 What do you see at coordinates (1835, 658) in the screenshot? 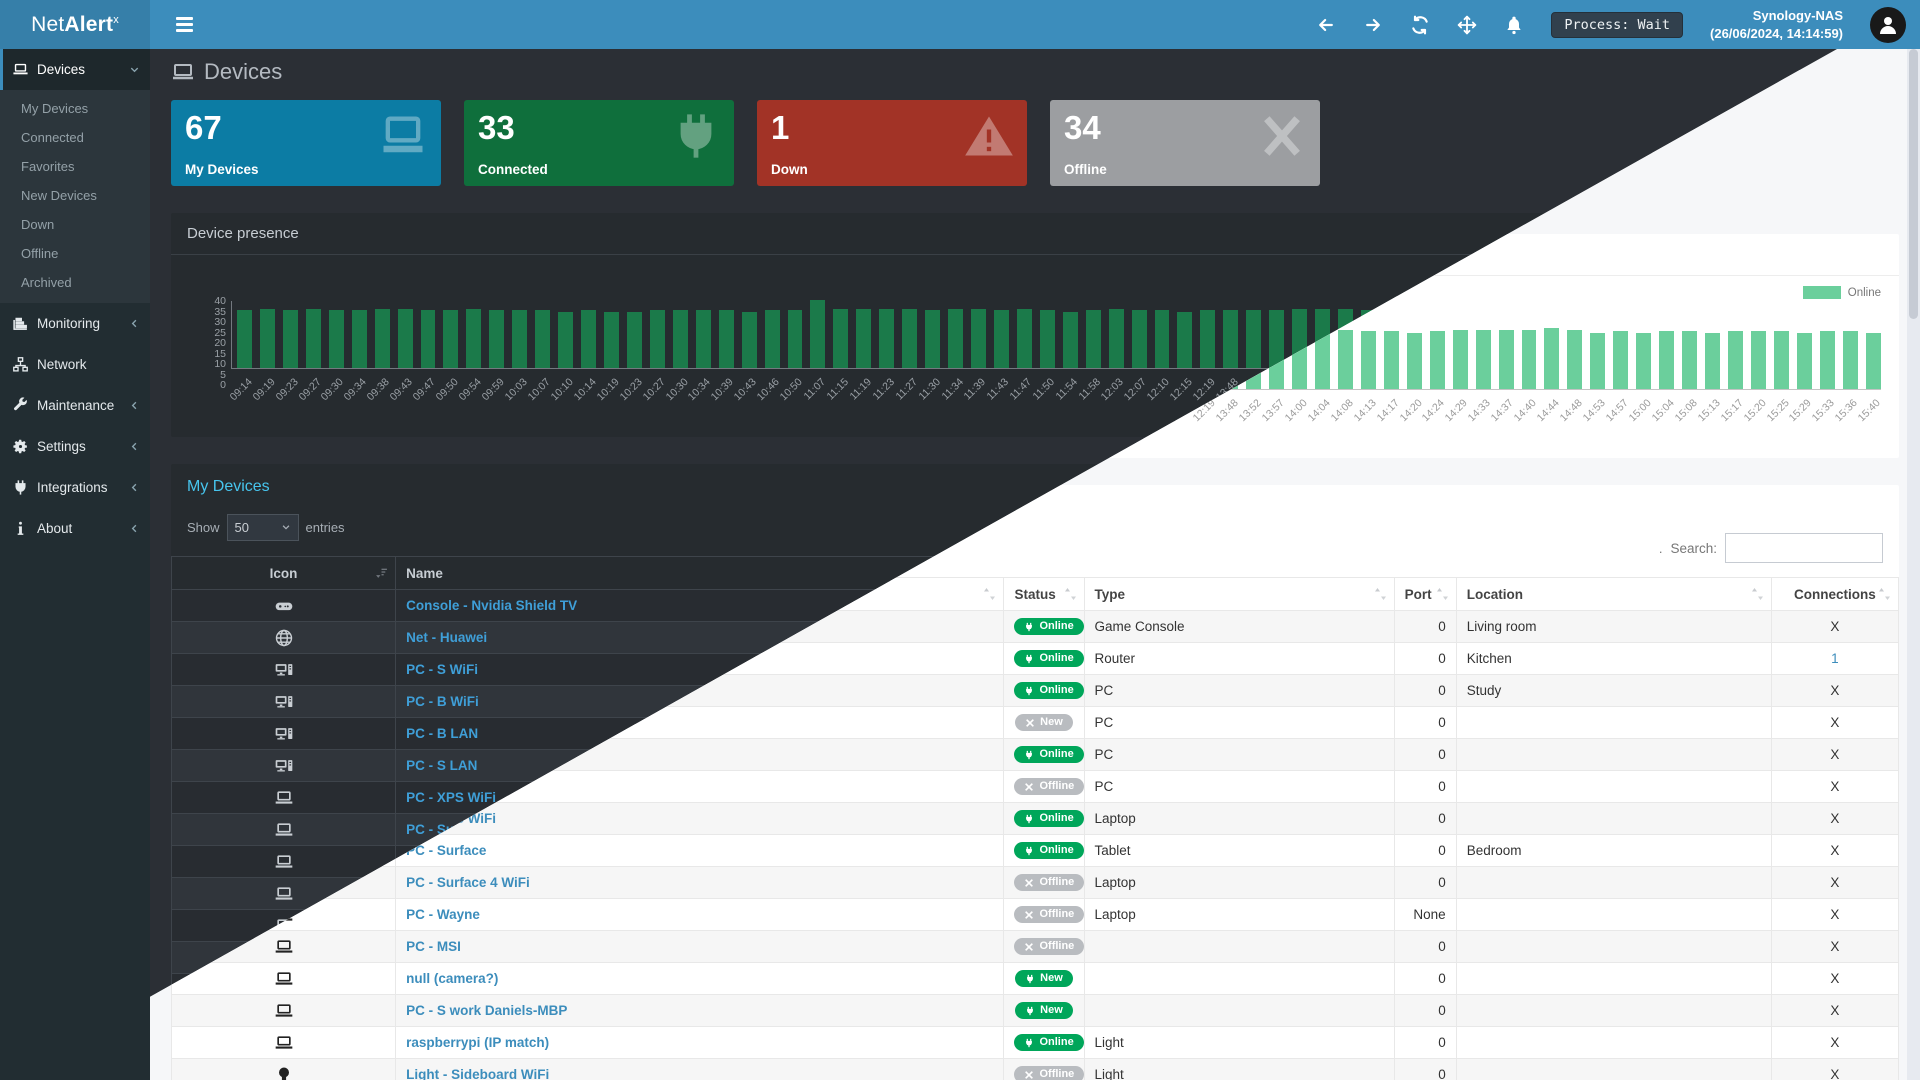
I see `connections-link: 1` at bounding box center [1835, 658].